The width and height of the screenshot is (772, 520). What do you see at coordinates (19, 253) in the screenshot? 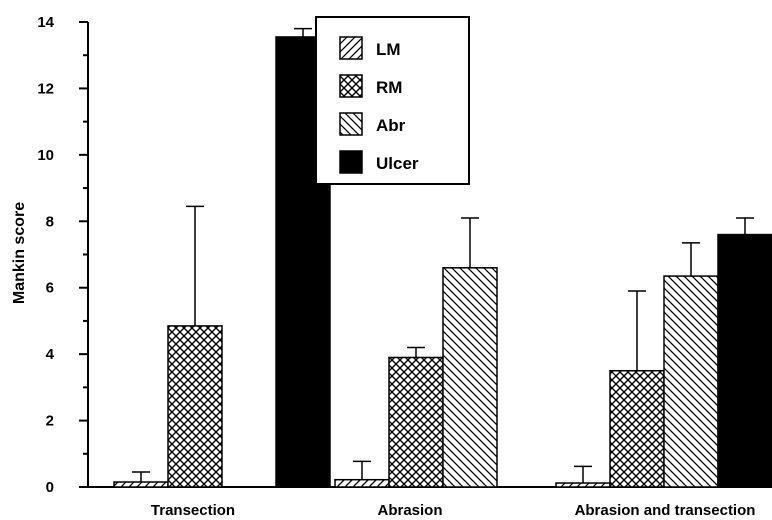
I see `y-axis-title: Mankin score` at bounding box center [19, 253].